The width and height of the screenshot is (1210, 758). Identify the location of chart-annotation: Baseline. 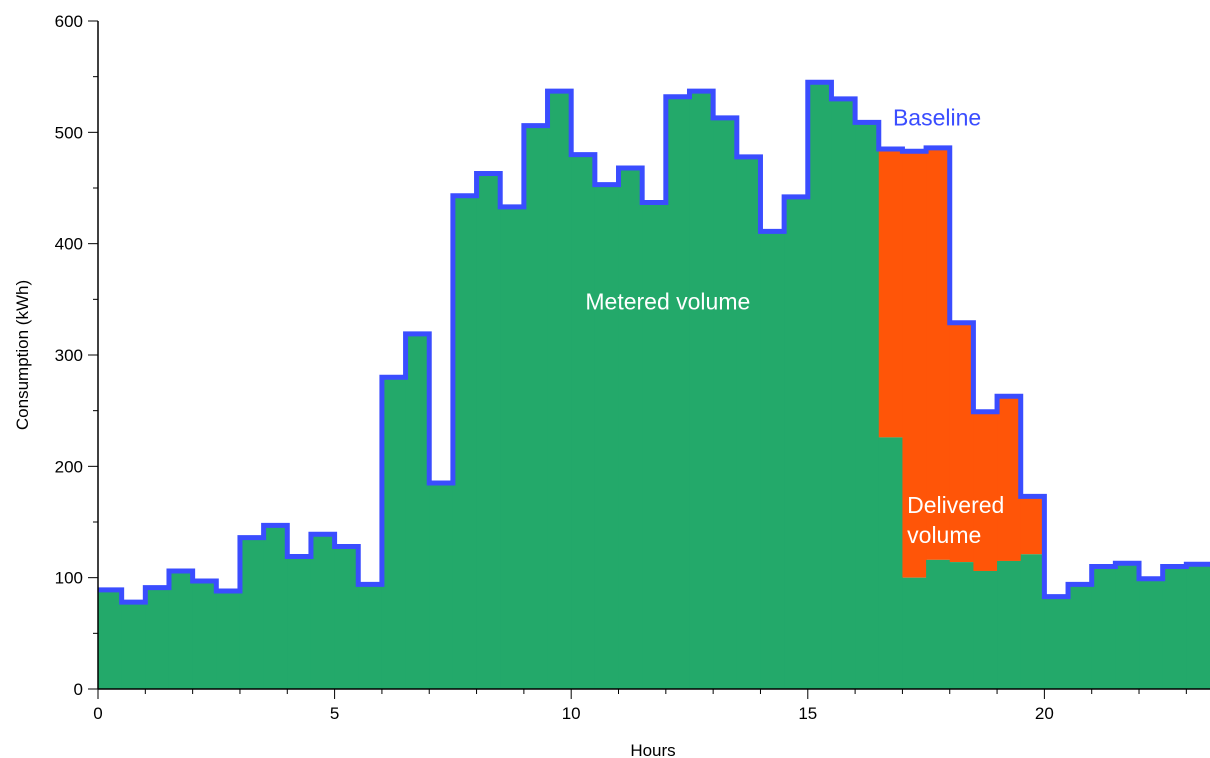
(937, 118).